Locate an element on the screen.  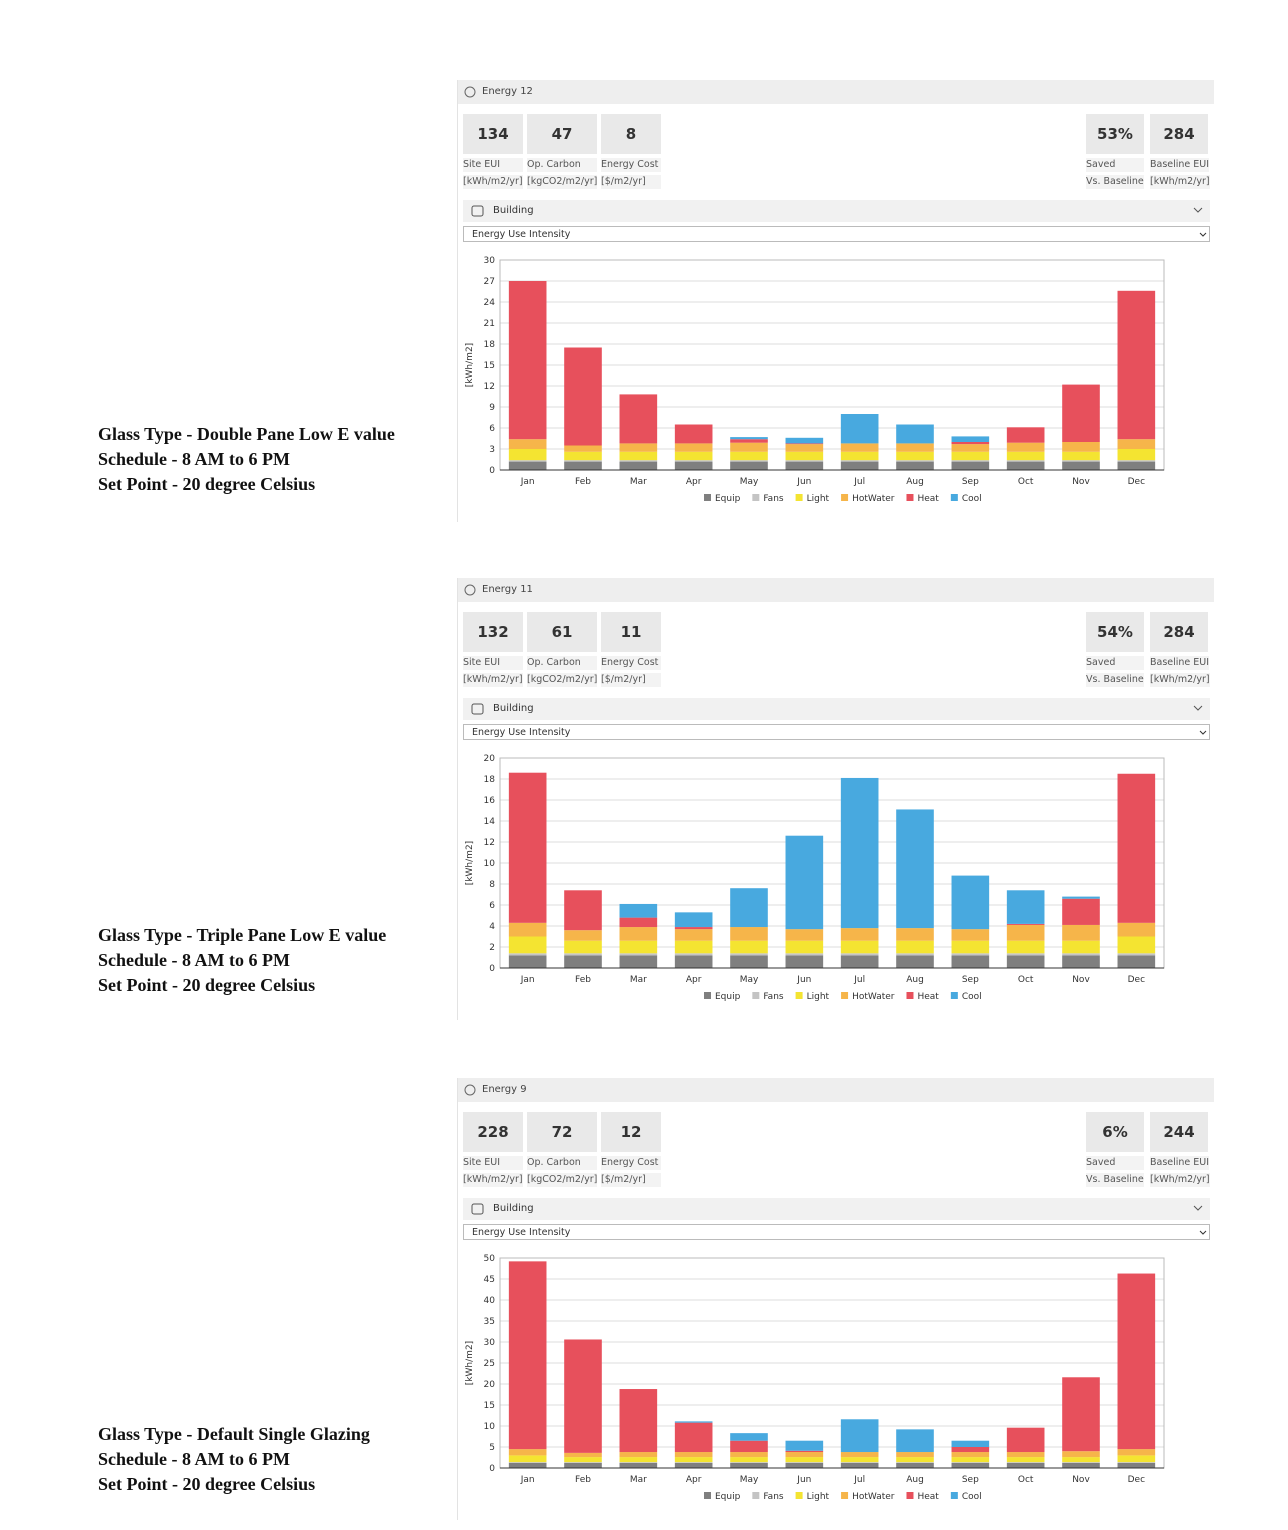
metric-value: 12 is located at coordinates (631, 1132).